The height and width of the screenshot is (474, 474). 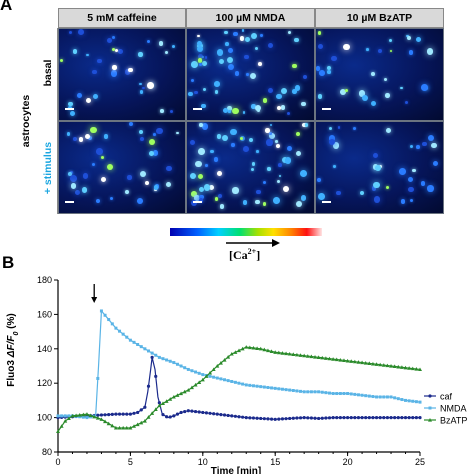 I want to click on colorbar-arrow-icon, so click(x=253, y=243).